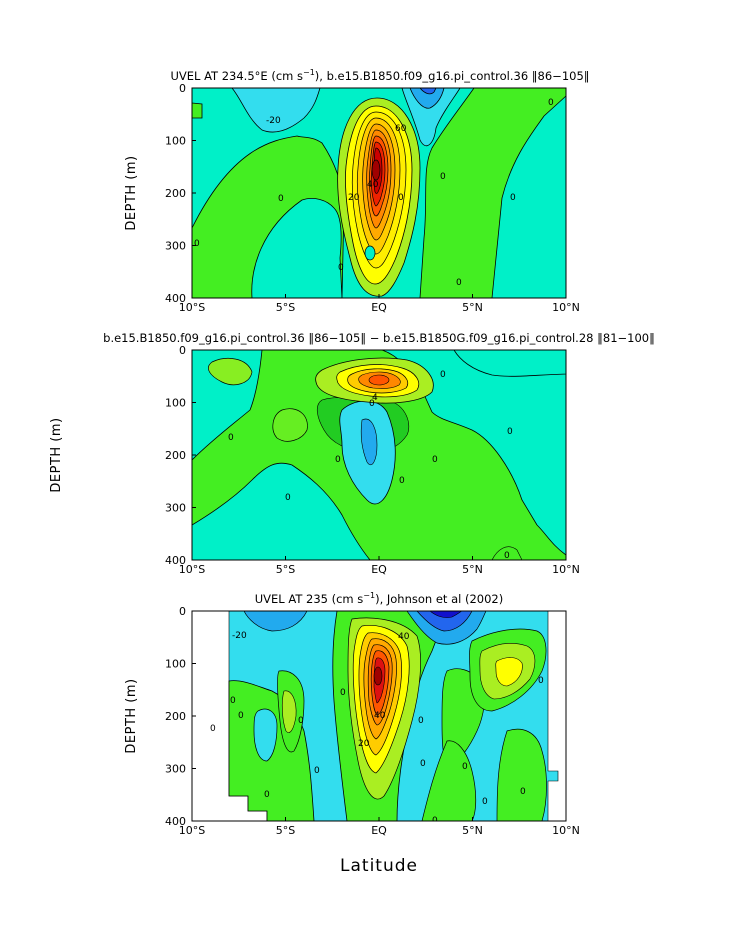 The image size is (733, 945). I want to click on panel-3-label-0c: 0, so click(241, 716).